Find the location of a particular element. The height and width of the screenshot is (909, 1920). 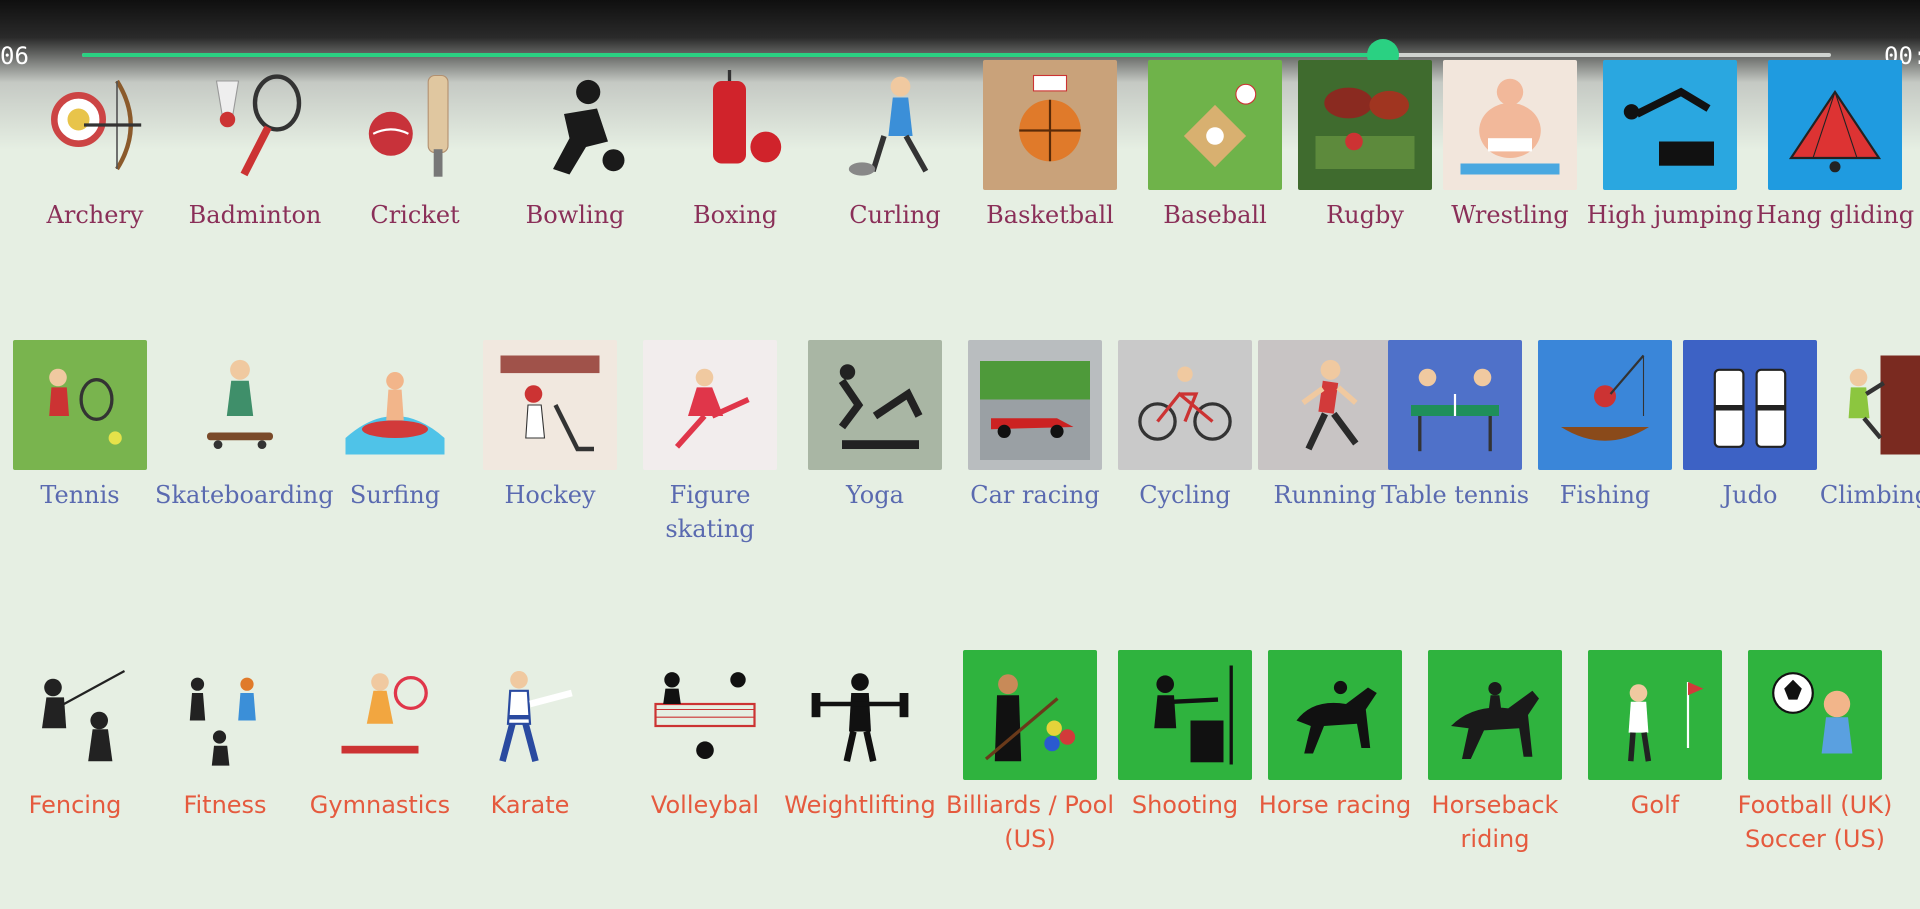

sport-tile: Climbing is located at coordinates (1860, 460).